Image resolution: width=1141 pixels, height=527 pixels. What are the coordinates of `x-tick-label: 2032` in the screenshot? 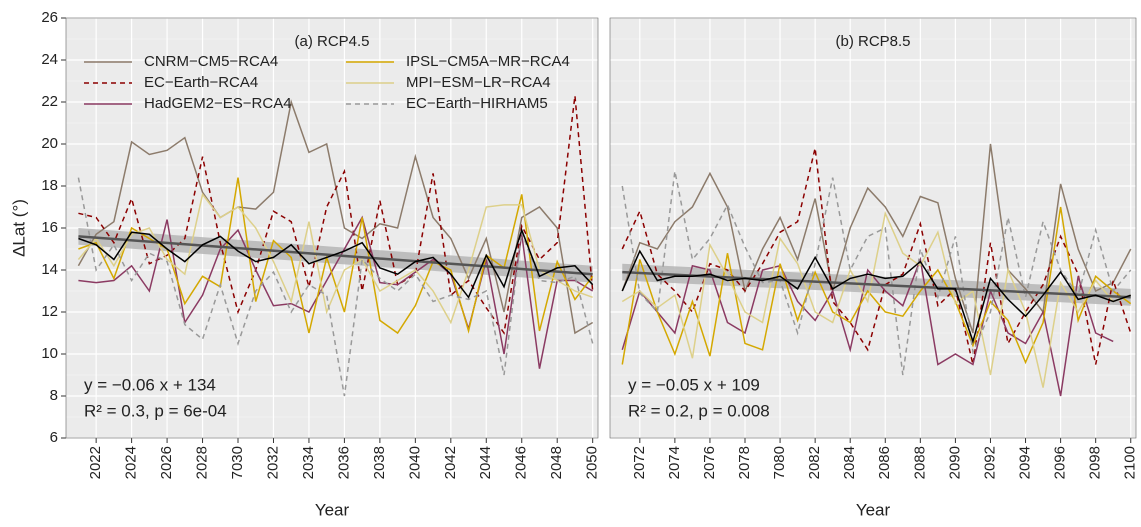 It's located at (272, 462).